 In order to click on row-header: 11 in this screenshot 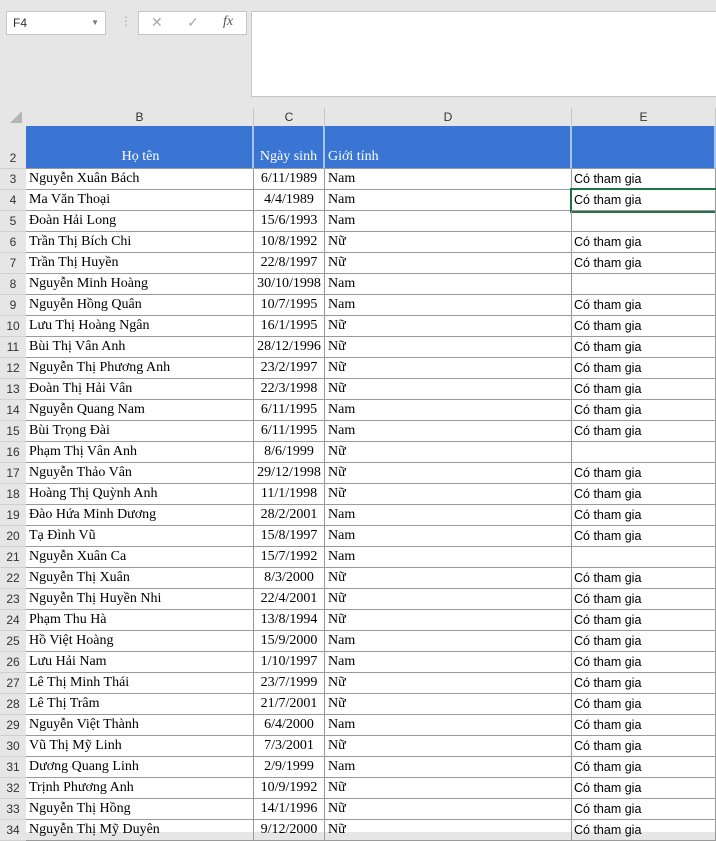, I will do `click(13, 347)`.